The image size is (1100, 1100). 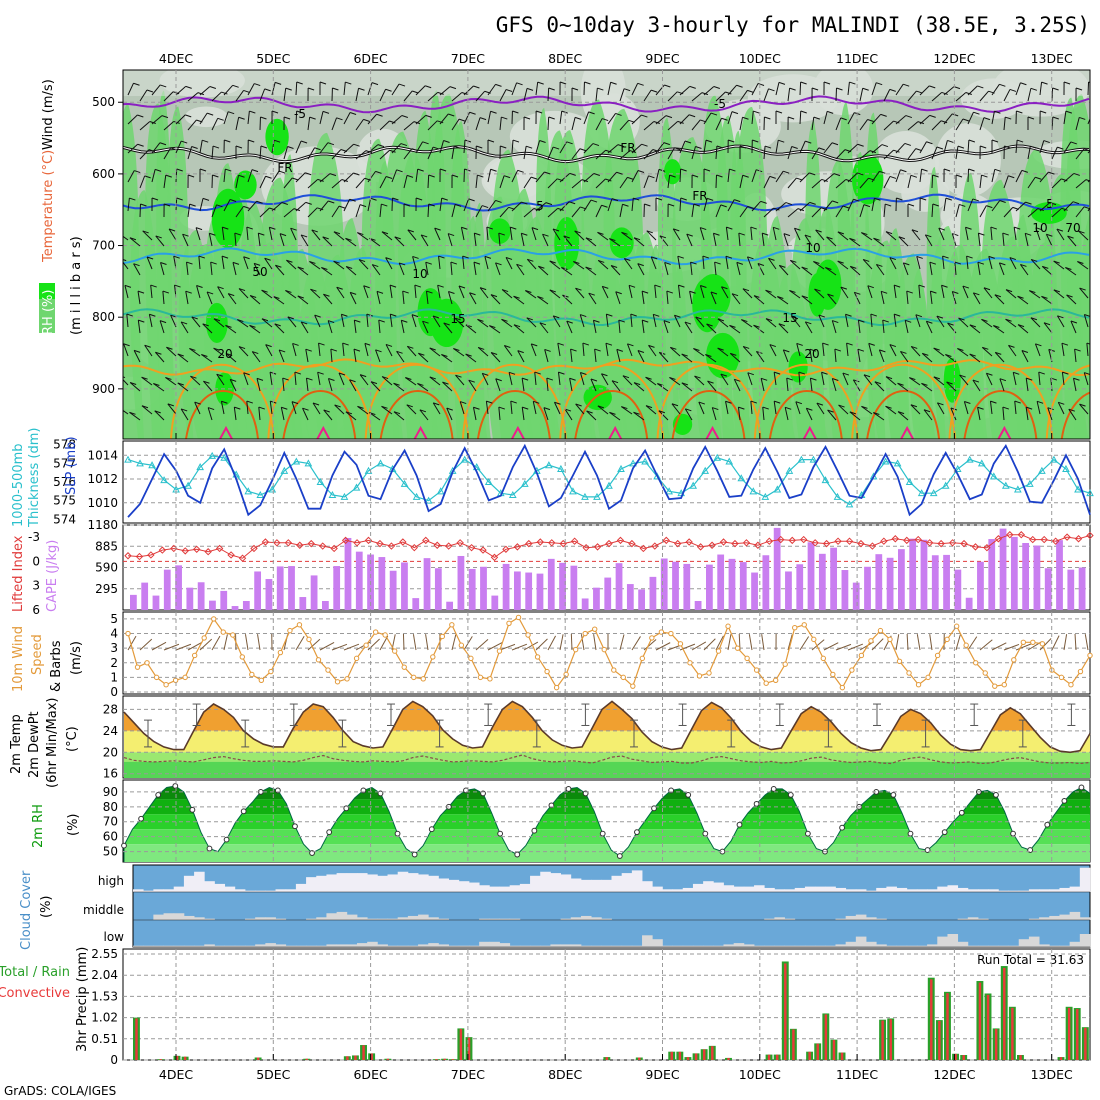 What do you see at coordinates (380, 463) in the screenshot?
I see `thickness-point` at bounding box center [380, 463].